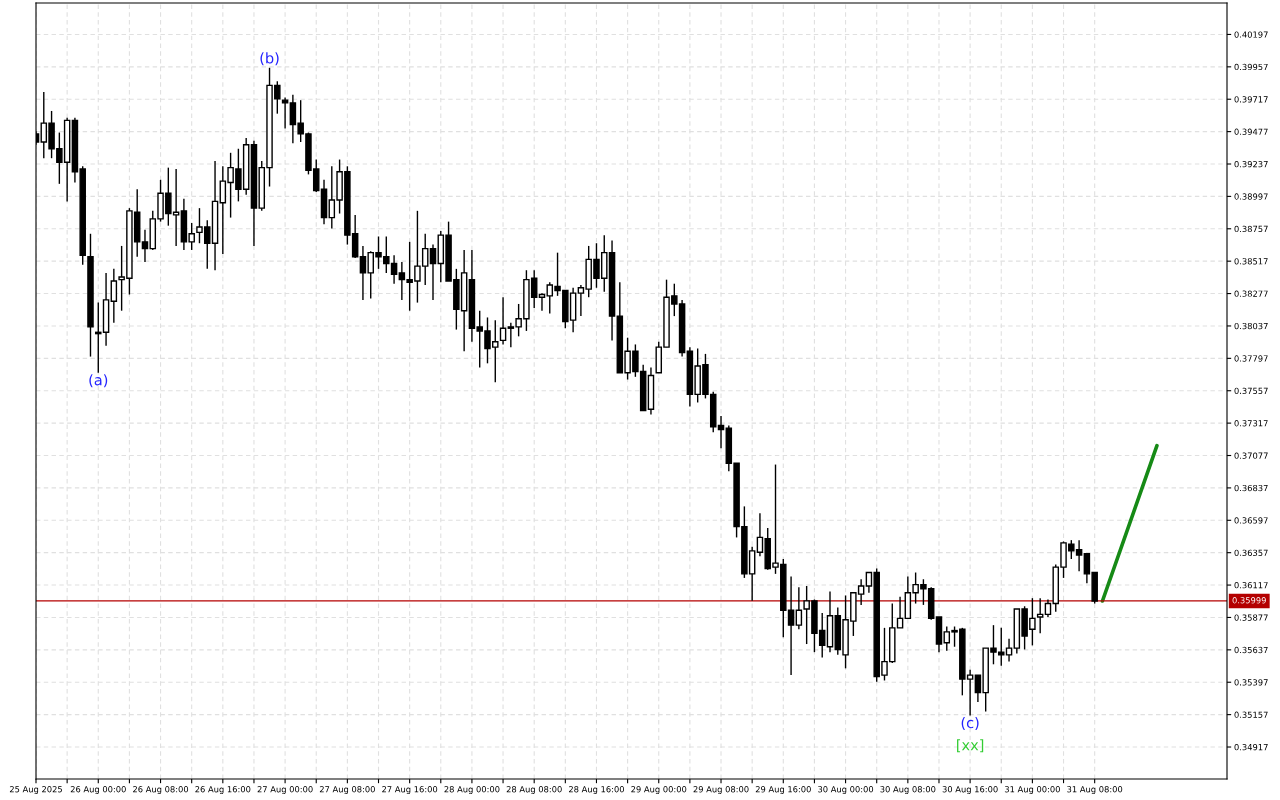 The image size is (1280, 800). Describe the element at coordinates (1251, 261) in the screenshot. I see `y-tick-label: 0.38517` at that location.